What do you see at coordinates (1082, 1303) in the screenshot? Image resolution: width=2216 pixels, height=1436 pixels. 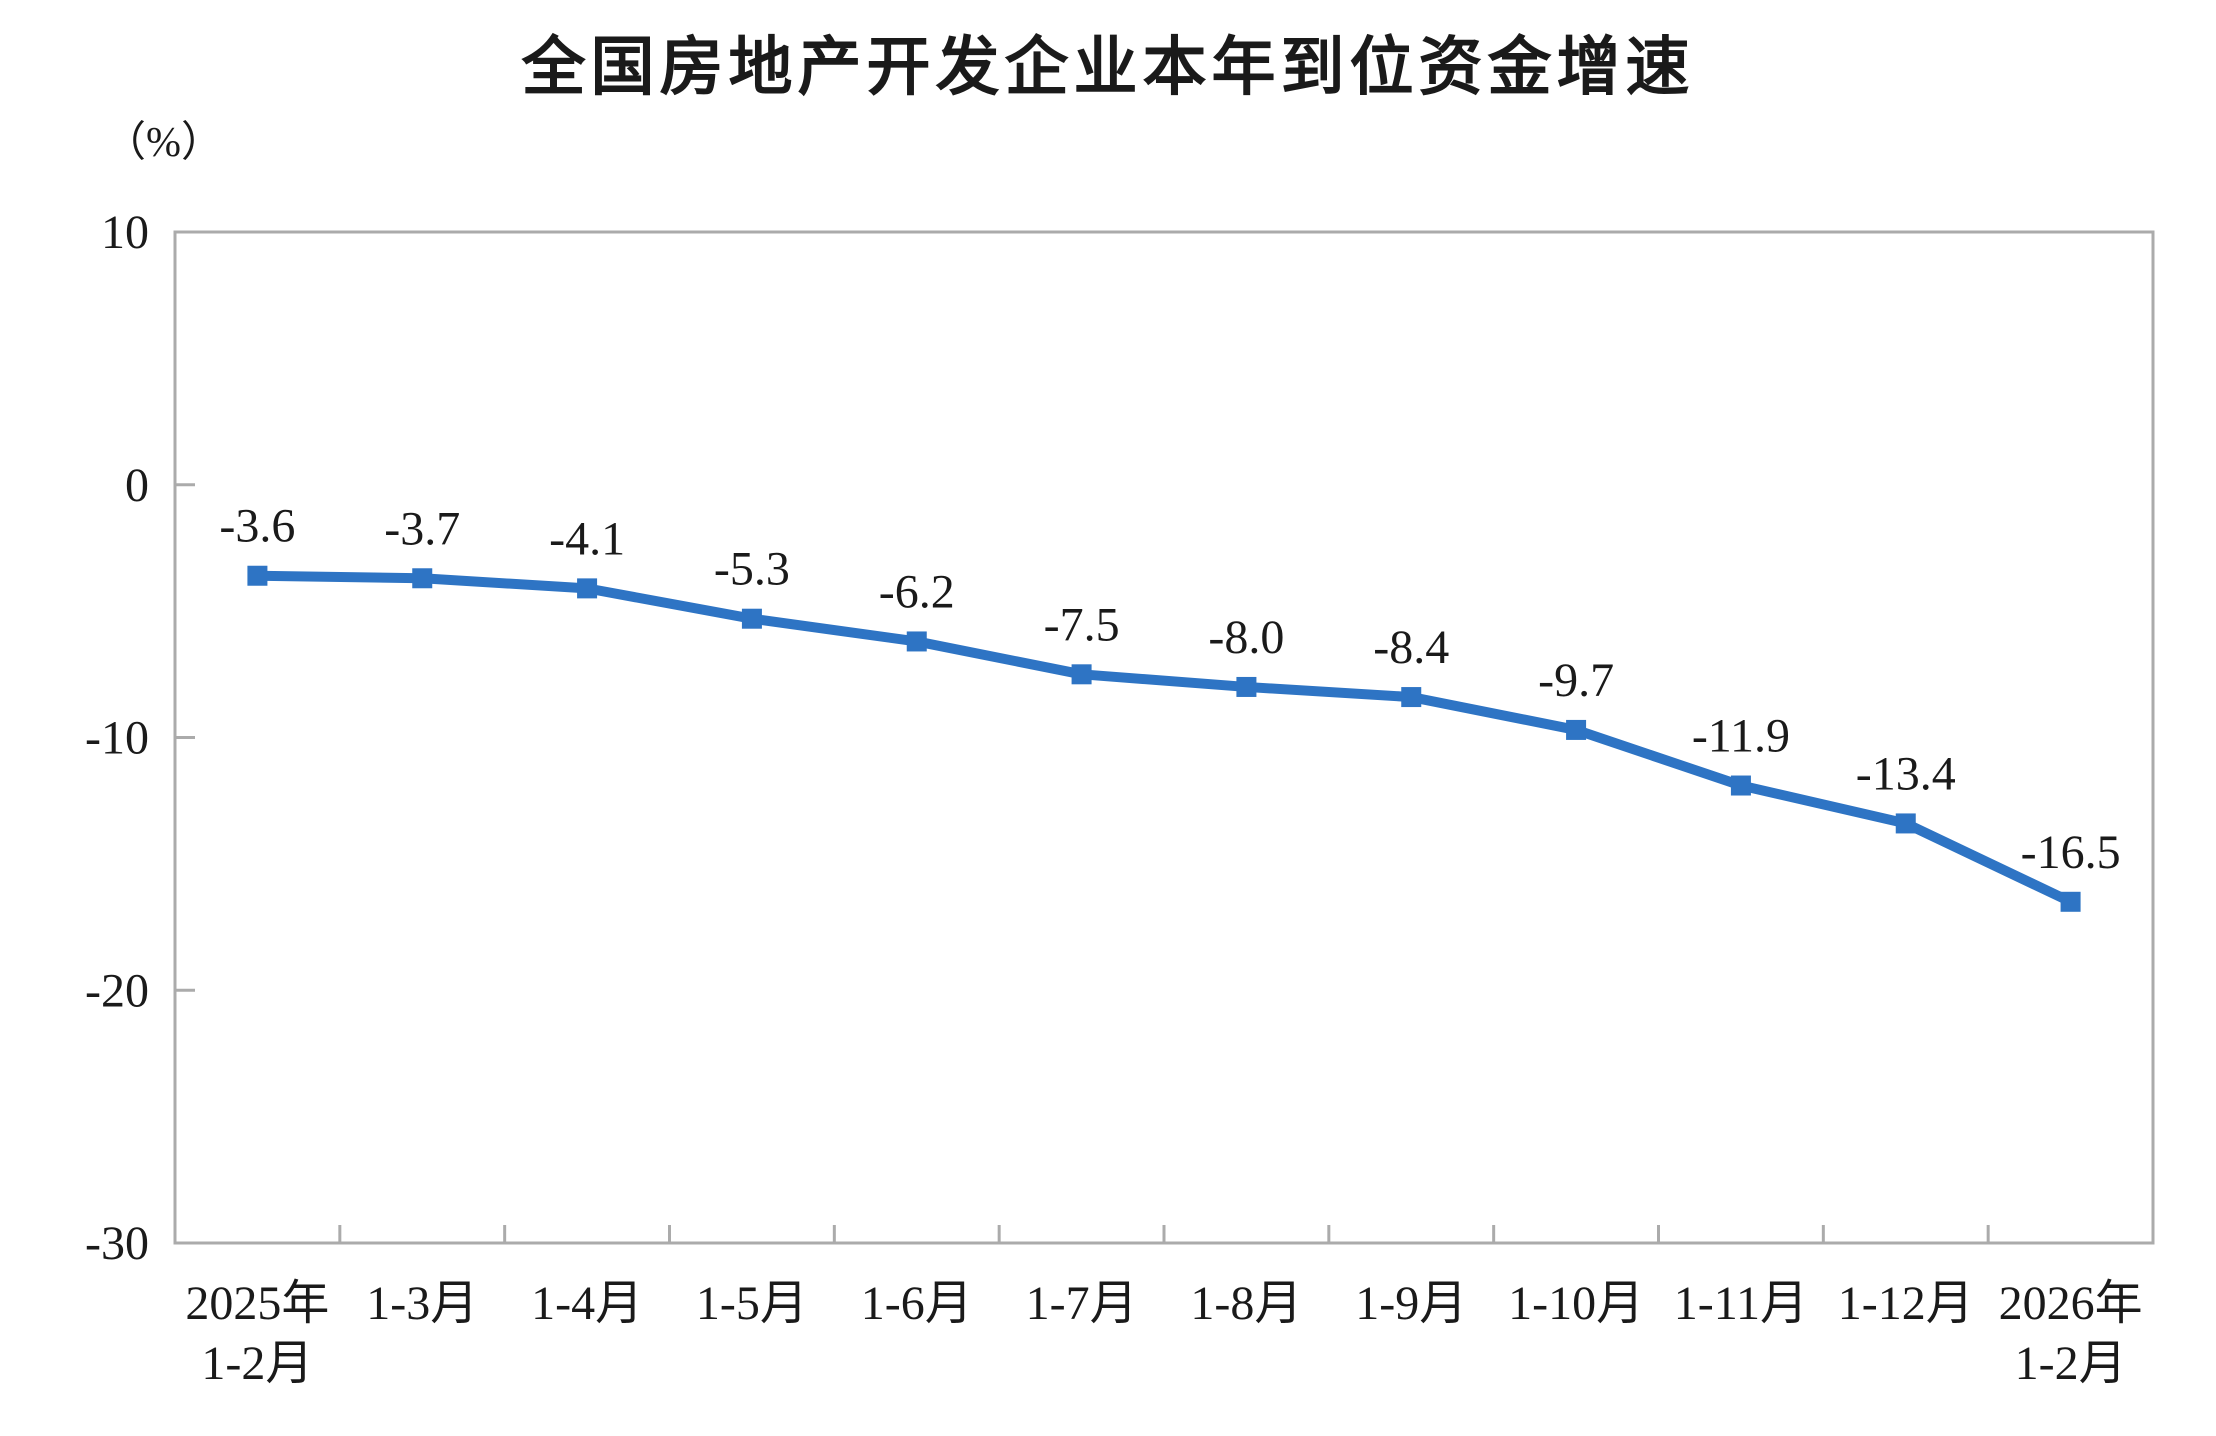 I see `x-axis-tick-label: 1-7月` at bounding box center [1082, 1303].